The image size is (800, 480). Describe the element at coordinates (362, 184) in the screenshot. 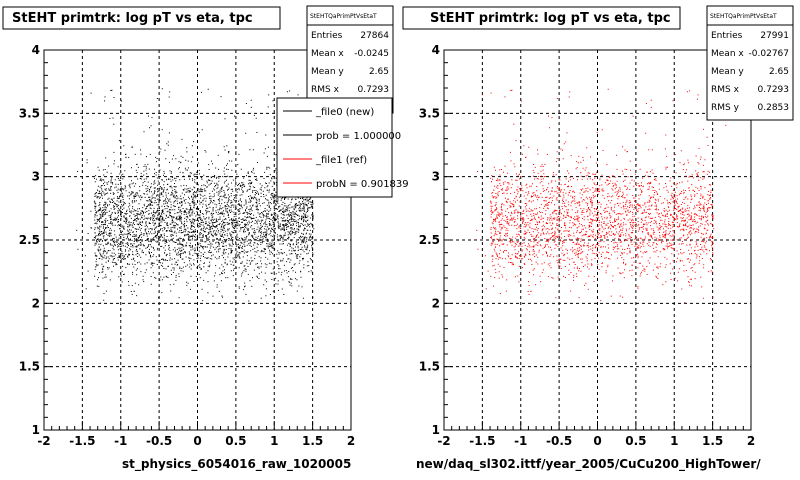

I see `legend-entry-3: probN = 0.901839` at that location.